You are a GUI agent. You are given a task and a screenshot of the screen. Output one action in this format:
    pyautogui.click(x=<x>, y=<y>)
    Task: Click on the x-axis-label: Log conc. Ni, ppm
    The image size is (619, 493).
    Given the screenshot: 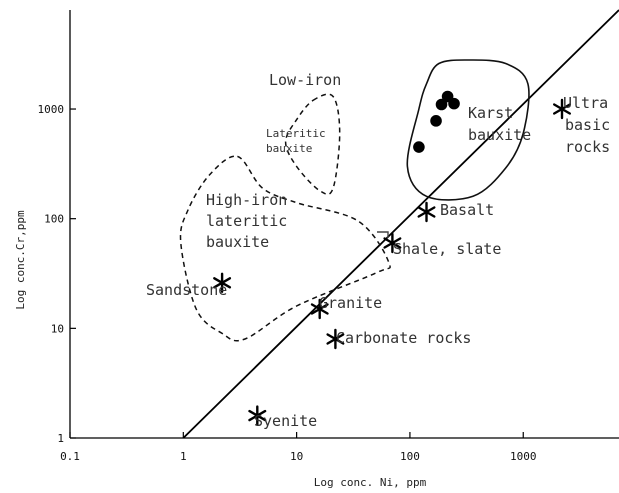 What is the action you would take?
    pyautogui.click(x=370, y=482)
    